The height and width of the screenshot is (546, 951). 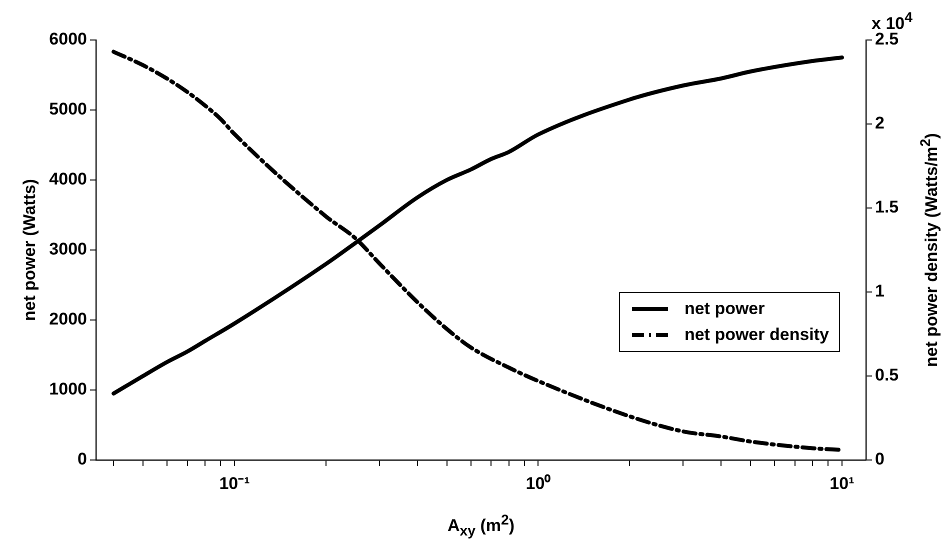 What do you see at coordinates (68, 319) in the screenshot?
I see `y-tick-label: 2000` at bounding box center [68, 319].